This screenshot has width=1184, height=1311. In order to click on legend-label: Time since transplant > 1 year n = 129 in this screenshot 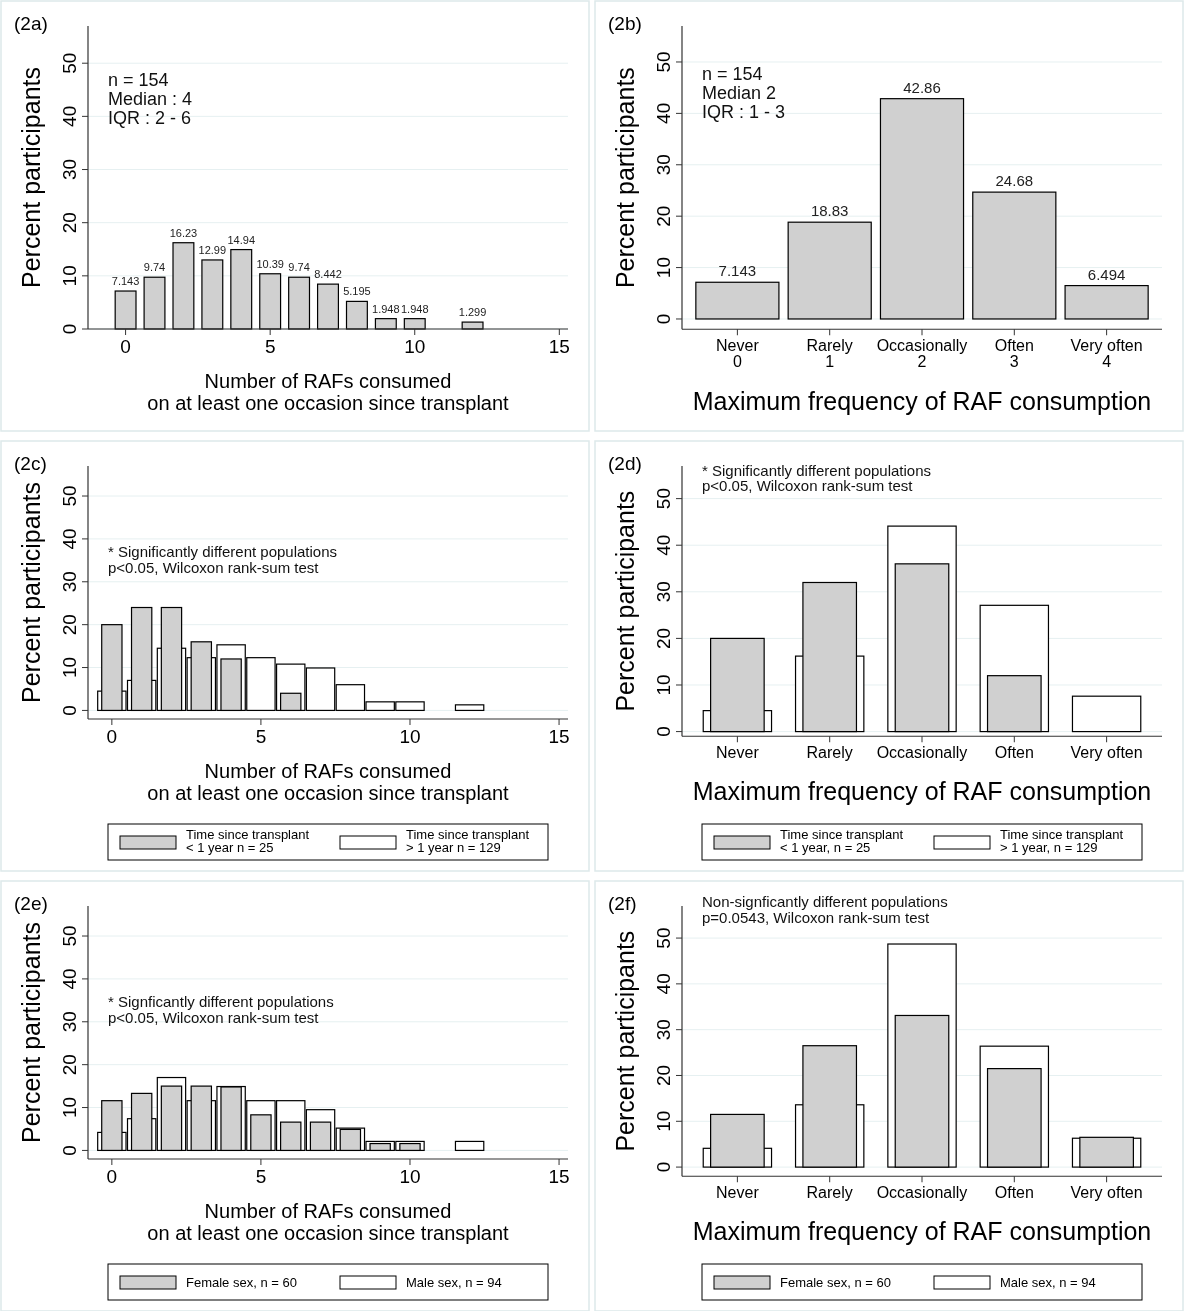, I will do `click(468, 841)`.